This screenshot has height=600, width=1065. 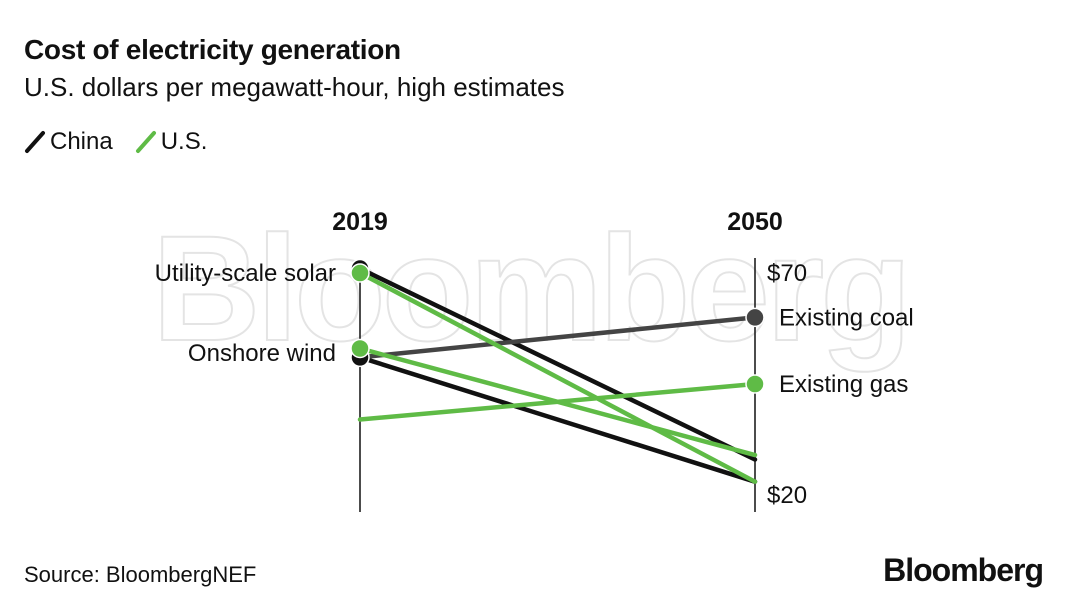 What do you see at coordinates (81, 141) in the screenshot?
I see `legend-label-china: China` at bounding box center [81, 141].